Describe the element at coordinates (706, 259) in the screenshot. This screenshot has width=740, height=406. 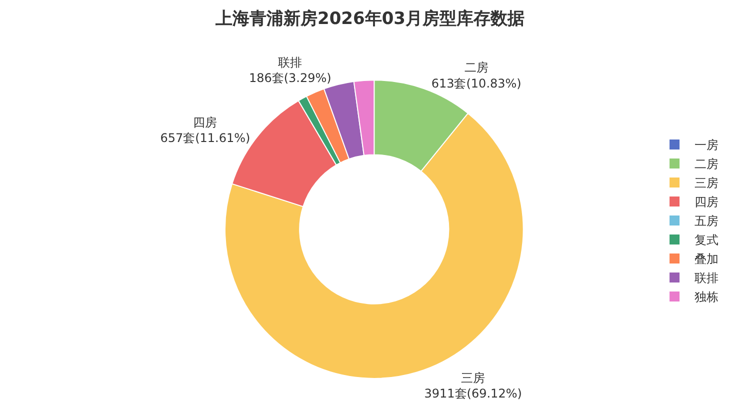
I see `legend-label: 叠加` at that location.